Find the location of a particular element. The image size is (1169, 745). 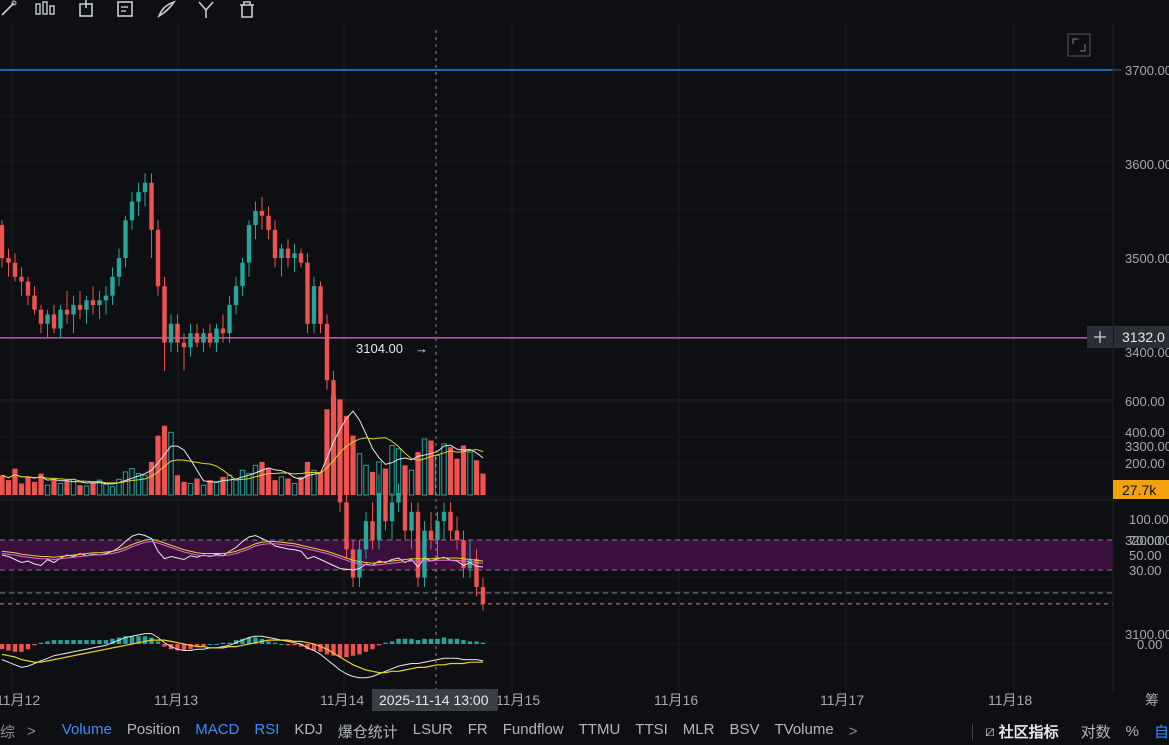

fork-icon is located at coordinates (207, 10).